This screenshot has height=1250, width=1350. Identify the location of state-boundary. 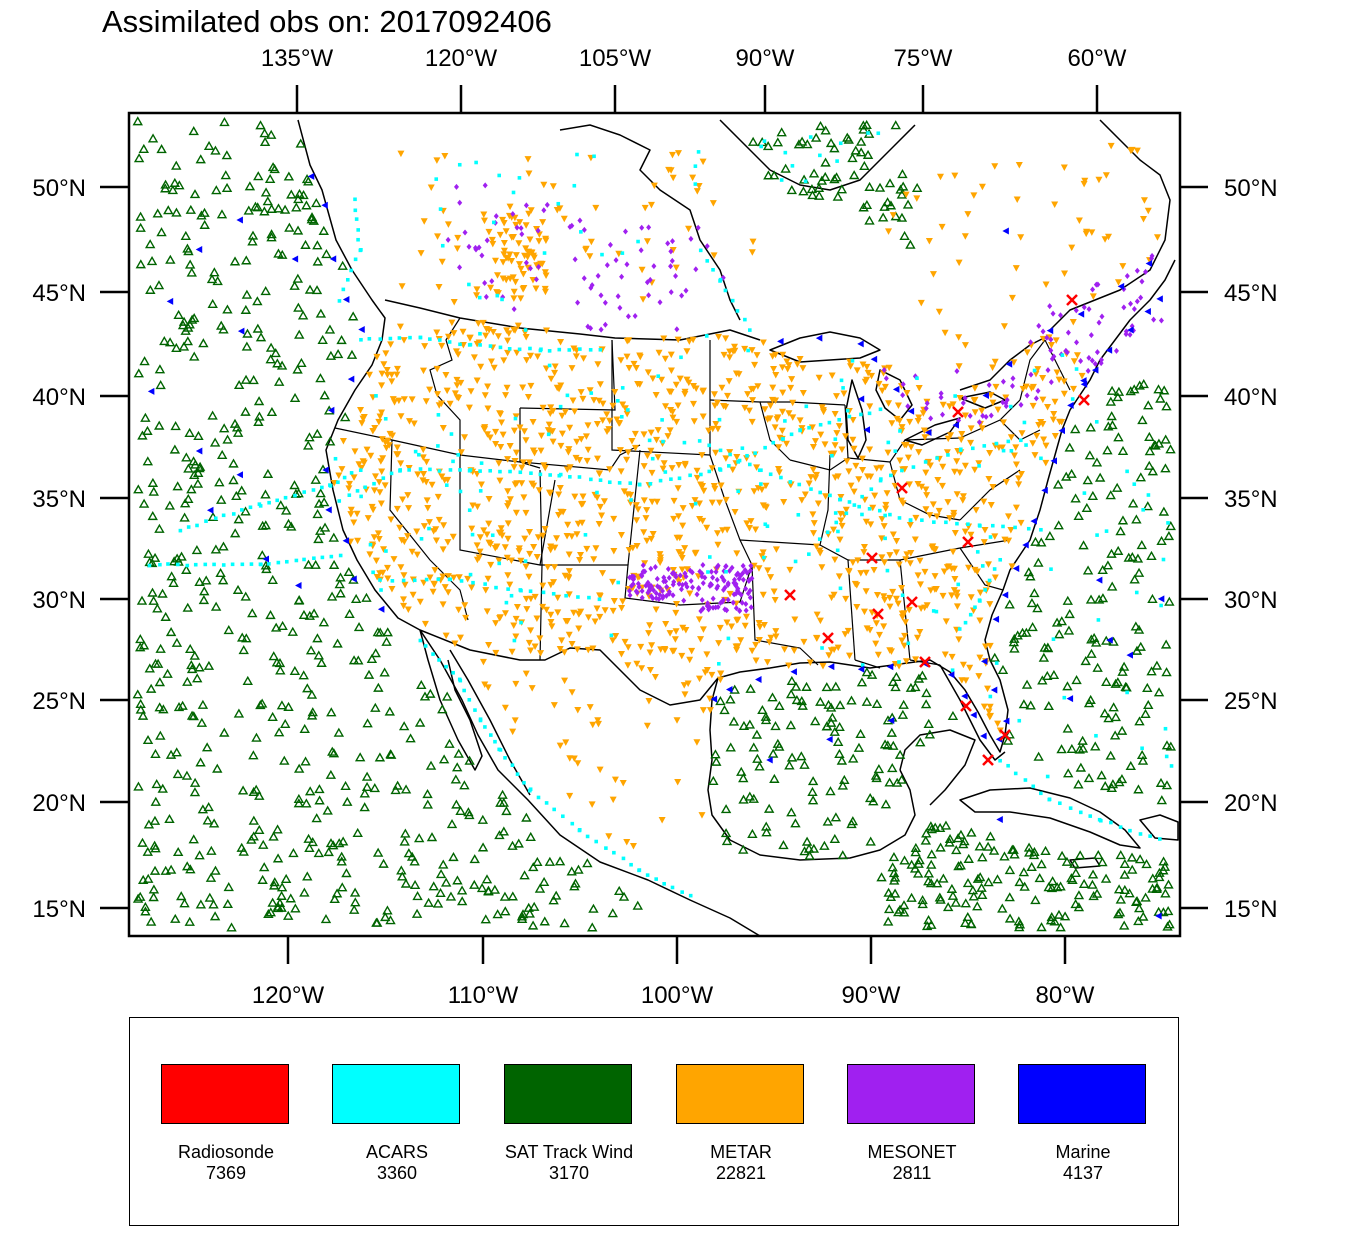
(925, 491).